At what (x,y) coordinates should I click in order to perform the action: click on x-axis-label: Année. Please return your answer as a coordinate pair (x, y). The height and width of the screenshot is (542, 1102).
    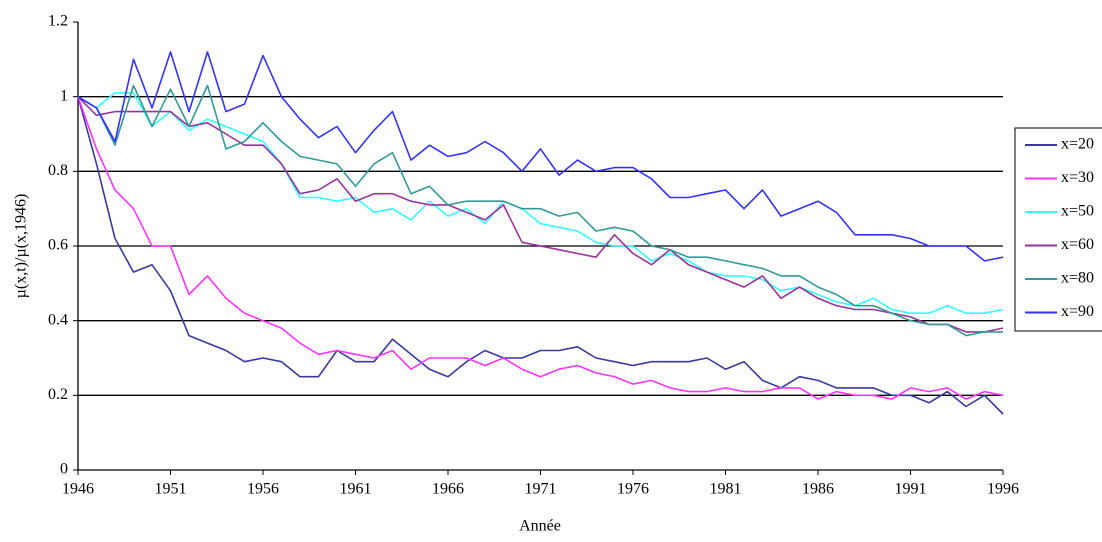
    Looking at the image, I should click on (540, 526).